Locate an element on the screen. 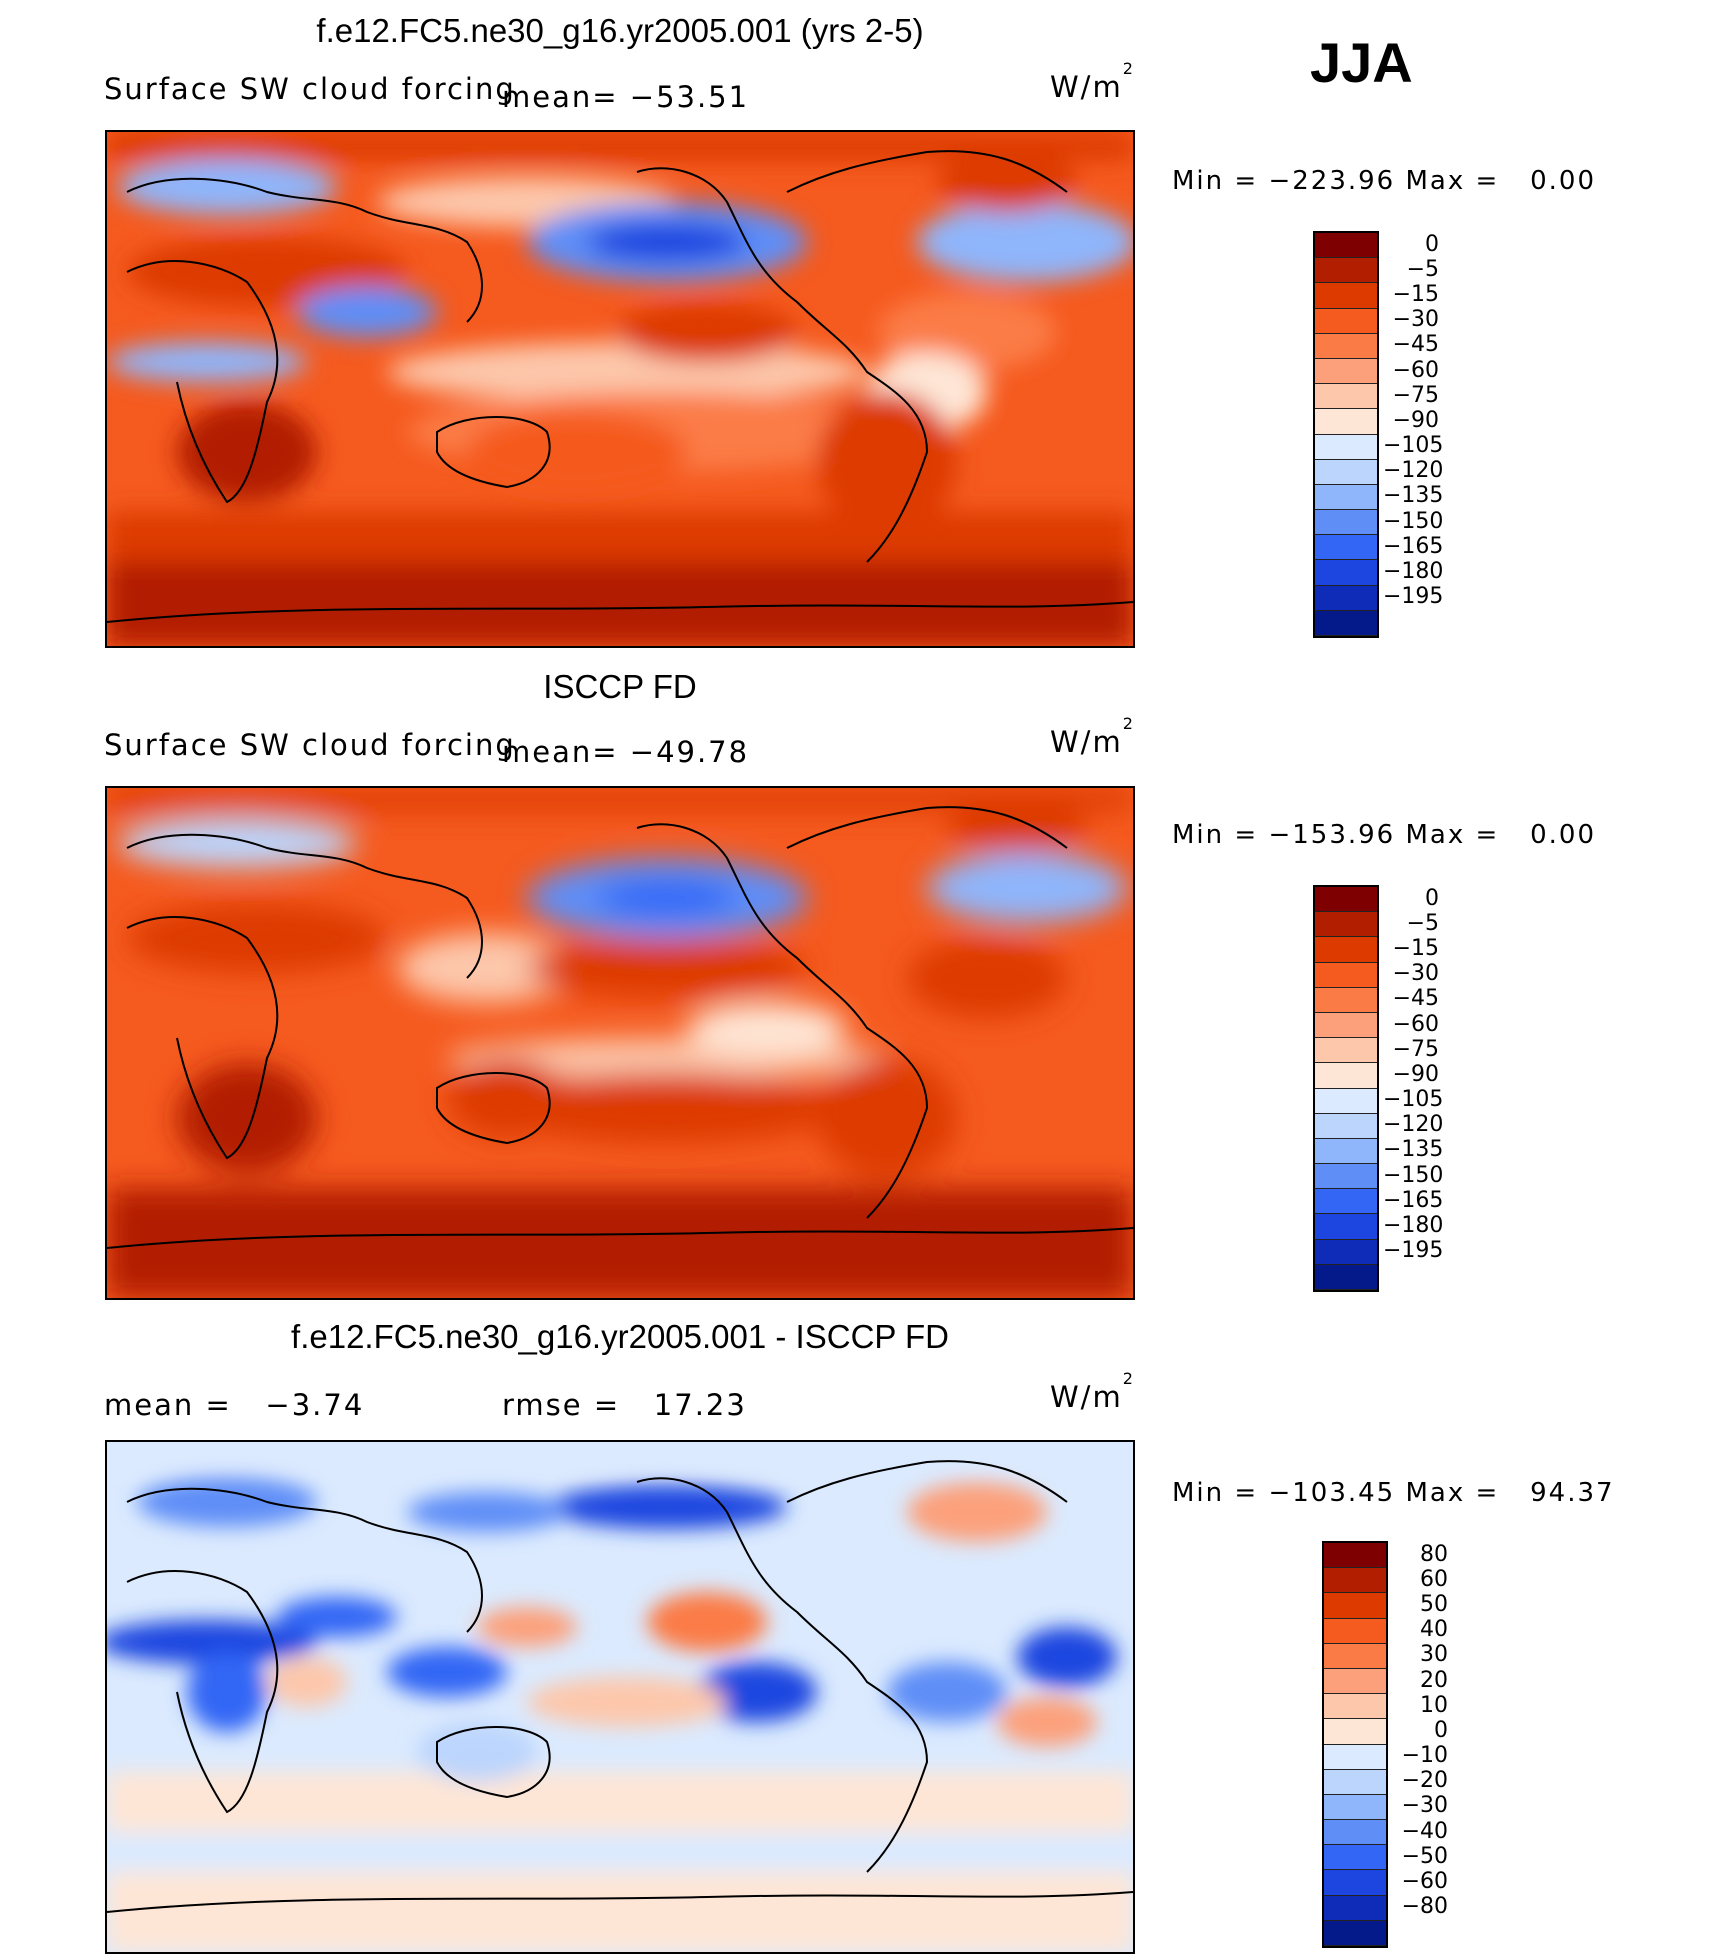 Image resolution: width=1710 pixels, height=1958 pixels. colorbar-tick-label: 10 is located at coordinates (1434, 1705).